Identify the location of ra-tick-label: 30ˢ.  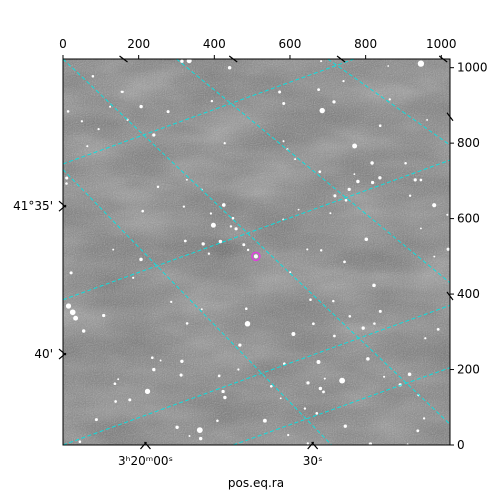
(313, 461).